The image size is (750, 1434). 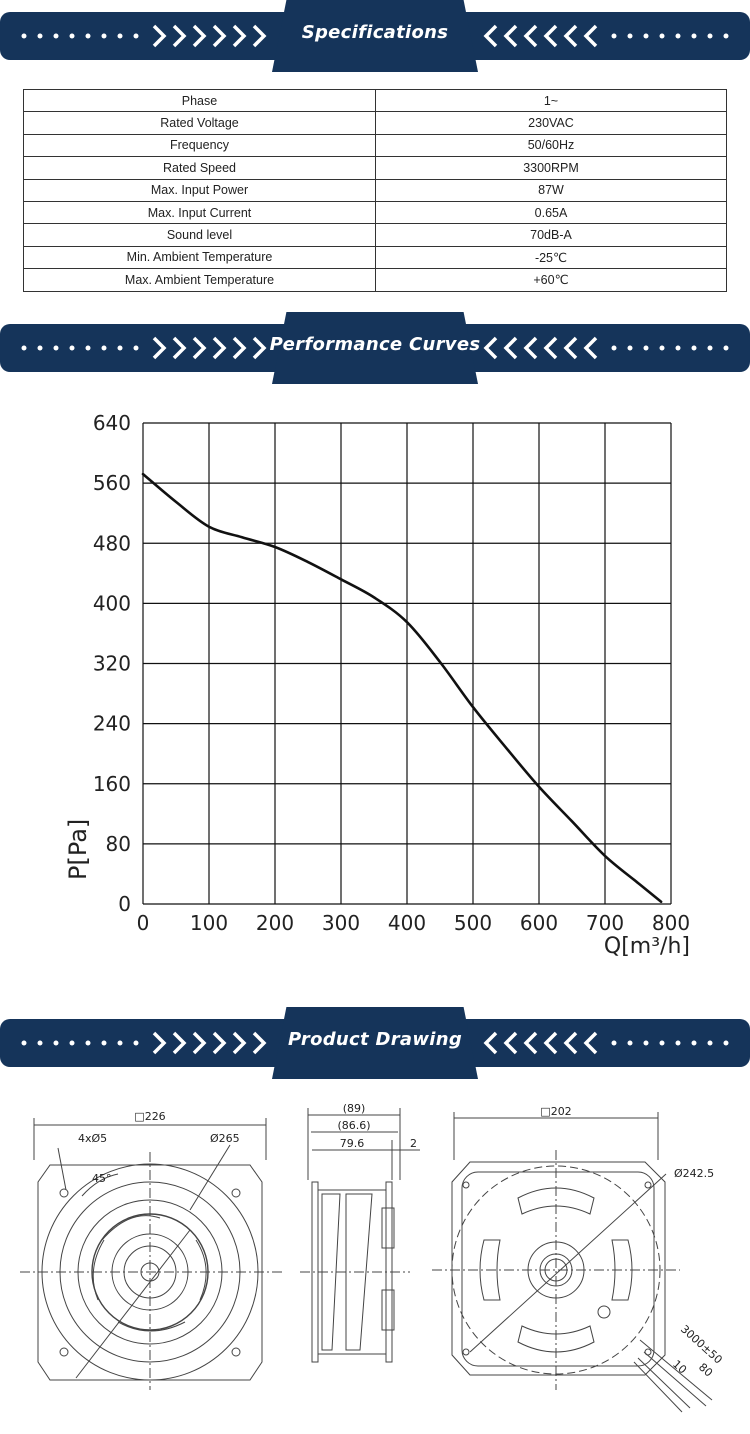 What do you see at coordinates (701, 1345) in the screenshot?
I see `cable-length-label: 3000±50` at bounding box center [701, 1345].